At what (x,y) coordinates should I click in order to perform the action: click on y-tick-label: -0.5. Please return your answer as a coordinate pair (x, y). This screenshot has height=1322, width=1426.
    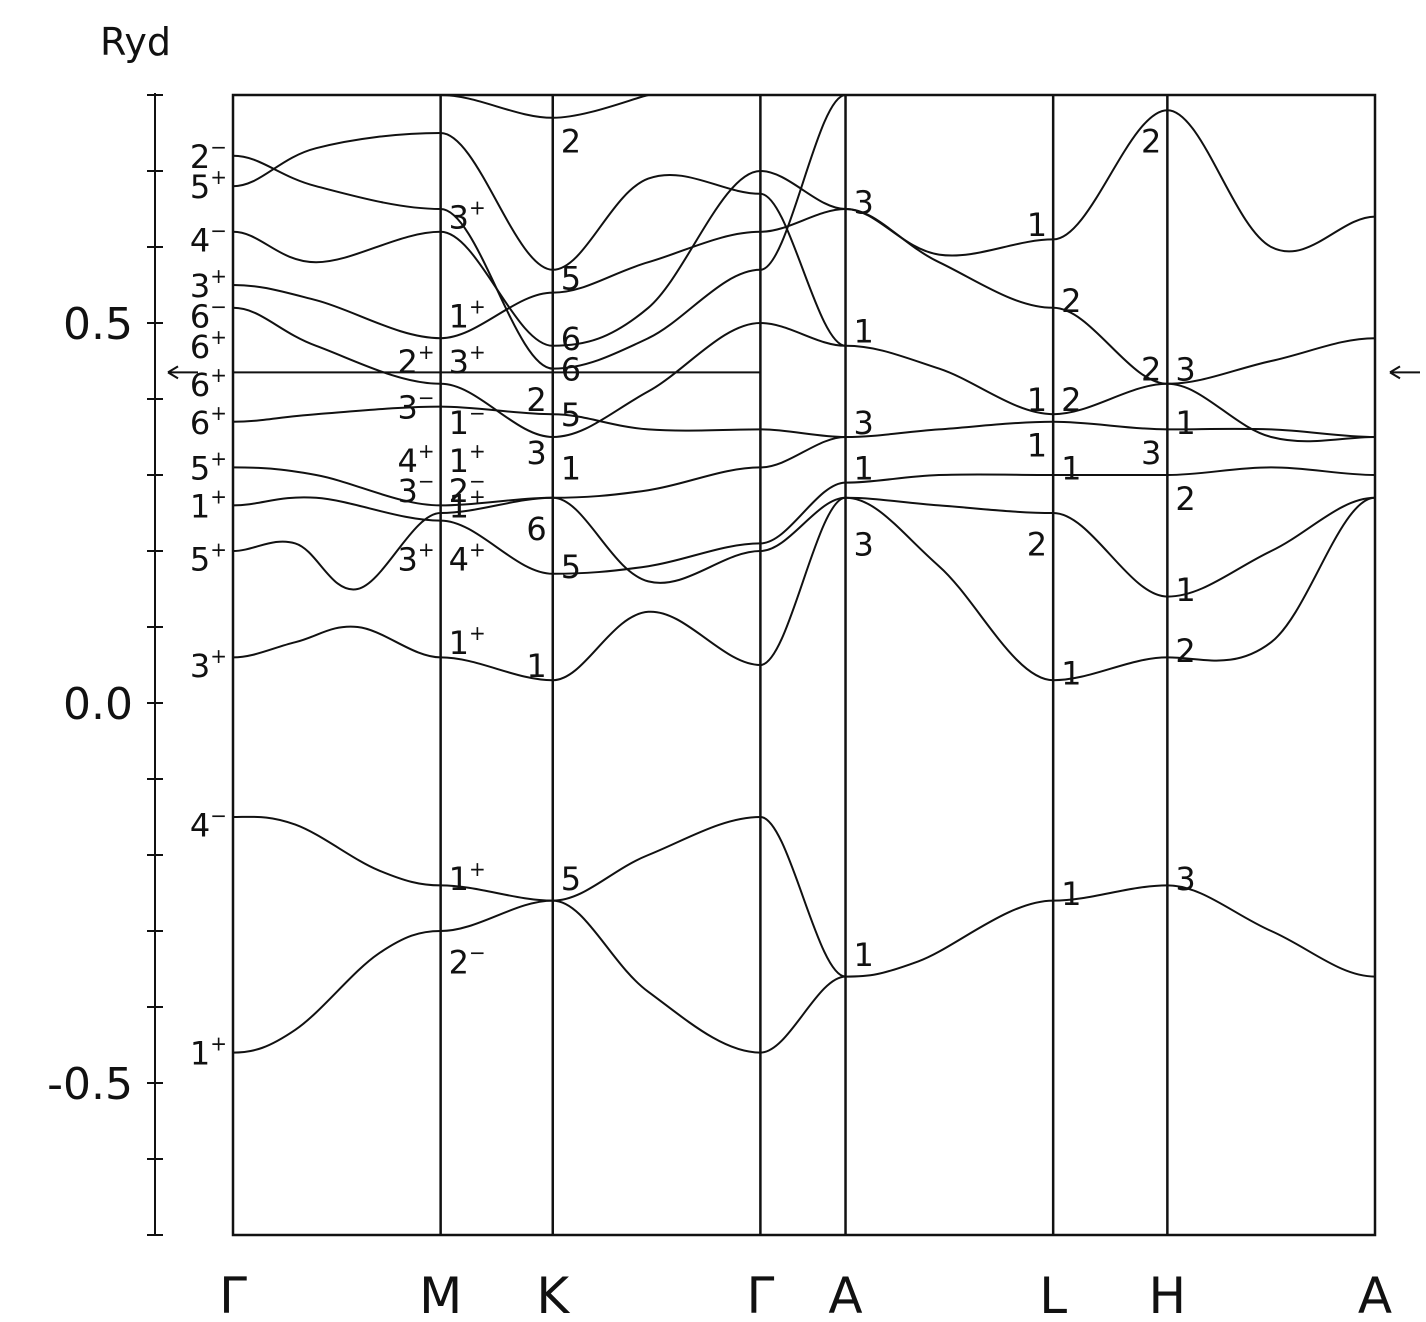
    Looking at the image, I should click on (90, 1084).